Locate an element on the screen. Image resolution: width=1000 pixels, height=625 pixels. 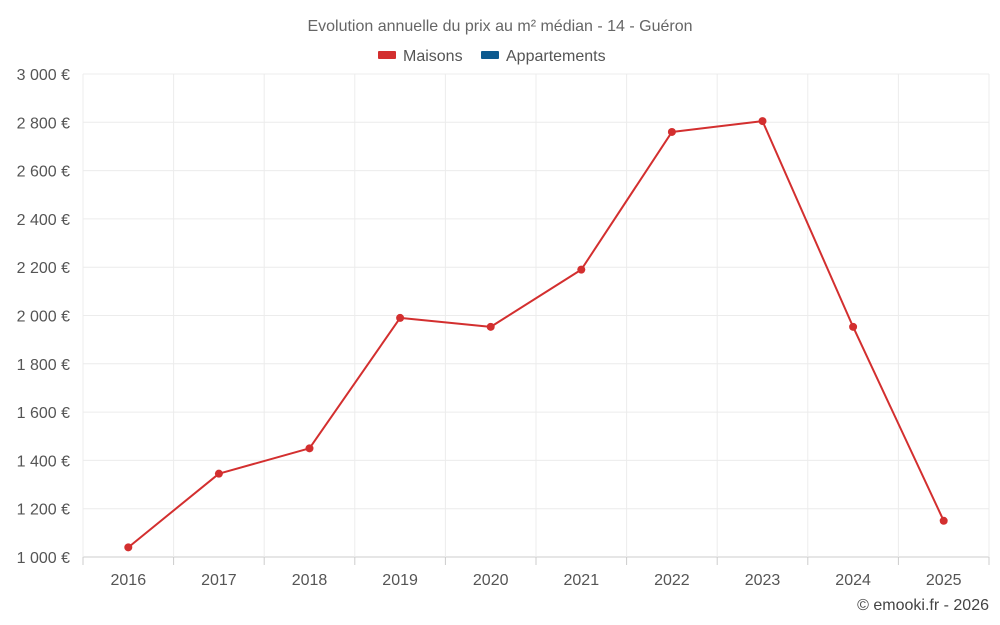
y-tick-label: 2 000 € is located at coordinates (43, 317).